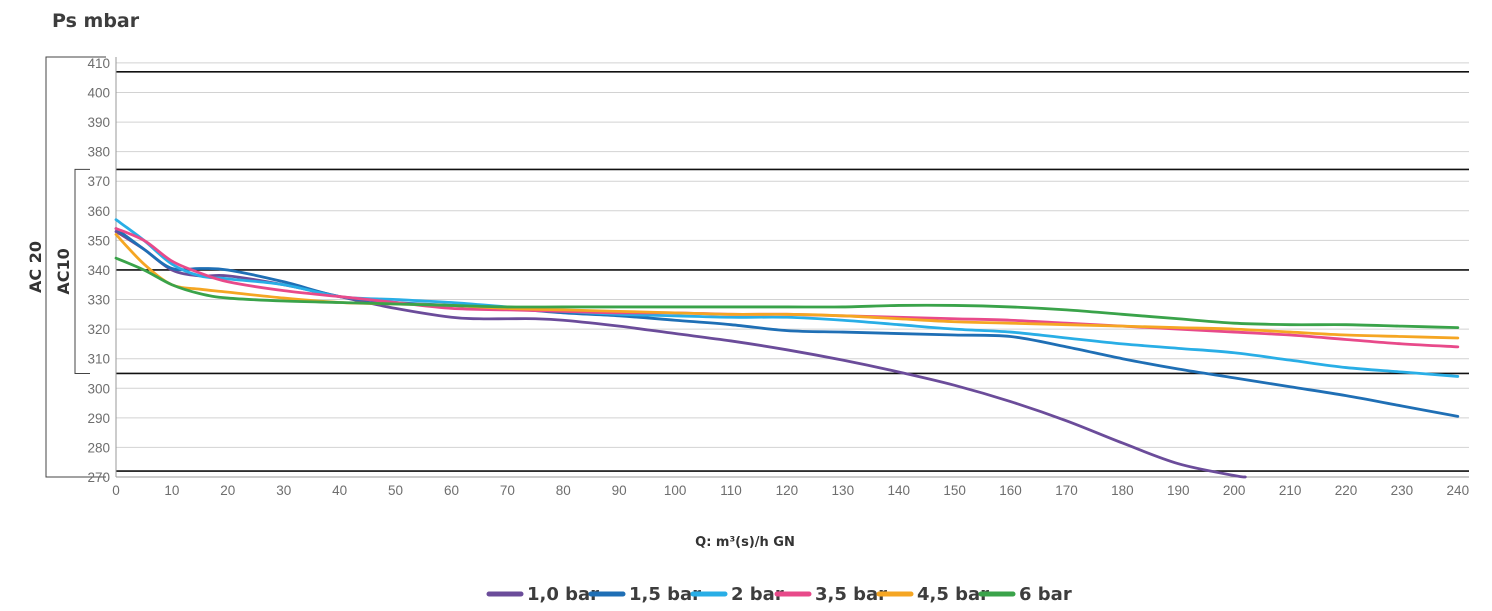 The height and width of the screenshot is (611, 1492). Describe the element at coordinates (98, 63) in the screenshot. I see `y-tick-410: 410` at that location.